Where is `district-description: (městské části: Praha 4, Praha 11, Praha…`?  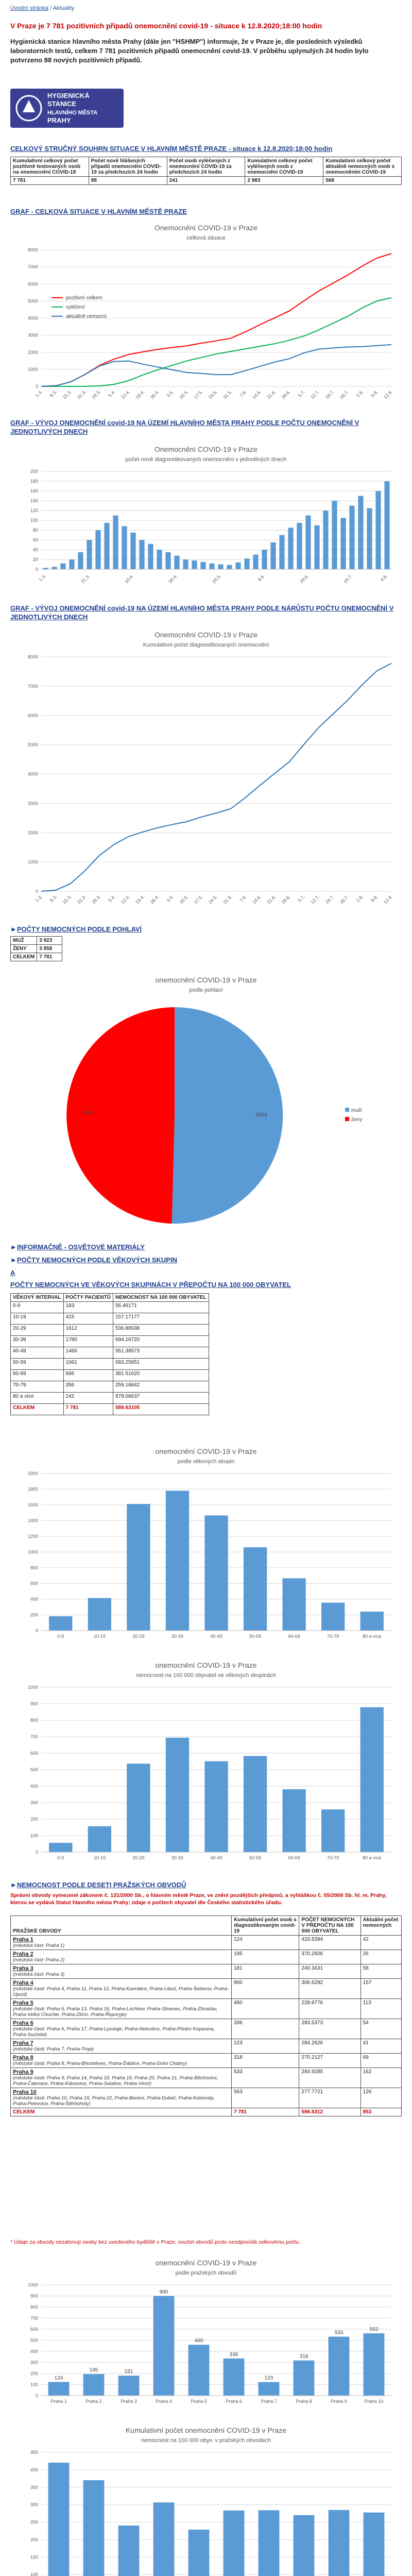 district-description: (městské části: Praha 4, Praha 11, Praha… is located at coordinates (121, 1991).